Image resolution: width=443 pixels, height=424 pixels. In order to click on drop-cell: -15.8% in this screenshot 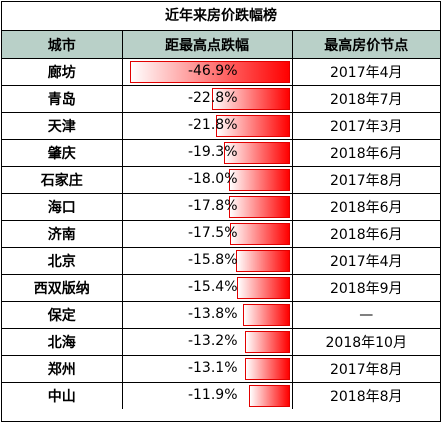, I will do `click(207, 261)`.